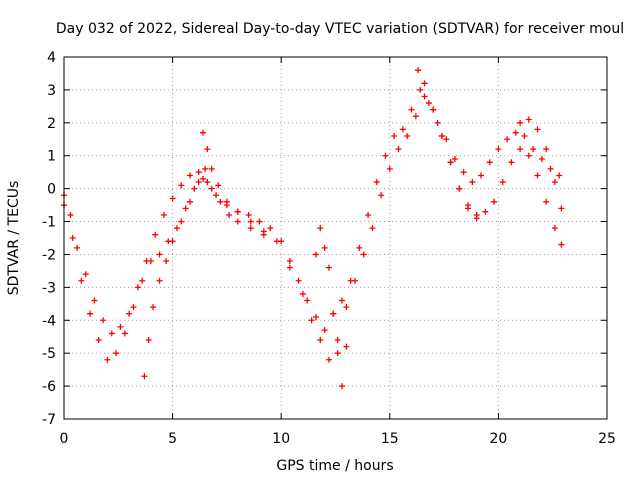  I want to click on y-axis-label: SDTVAR / TECUs, so click(14, 238).